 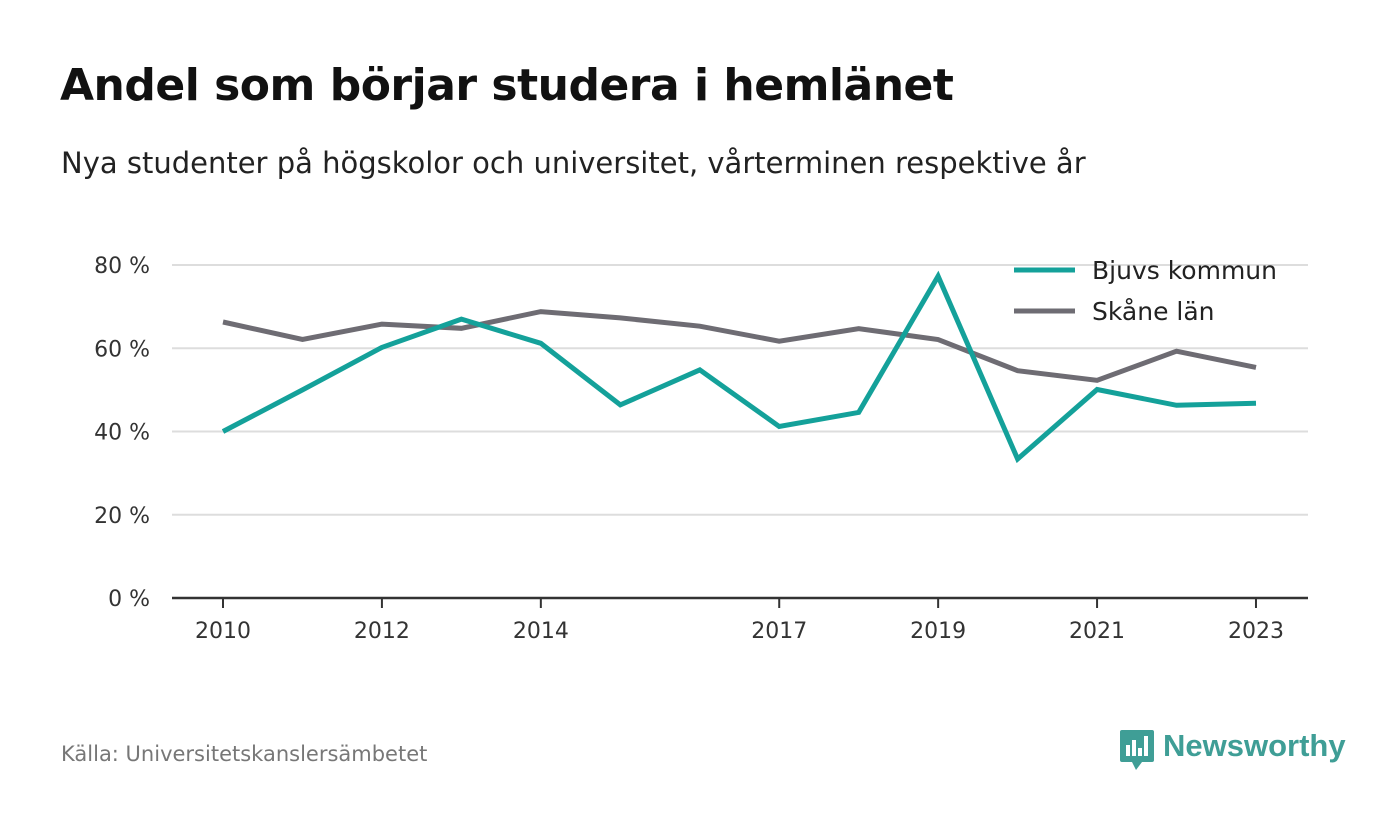 I want to click on legend-label-skane: Skåne län, so click(x=1153, y=311).